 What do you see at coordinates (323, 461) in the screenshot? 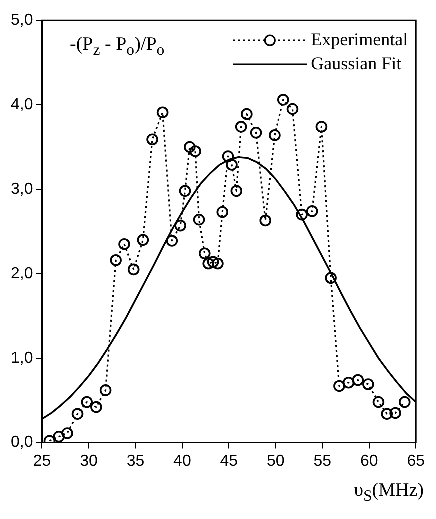
I see `x-tick-label: 55` at bounding box center [323, 461].